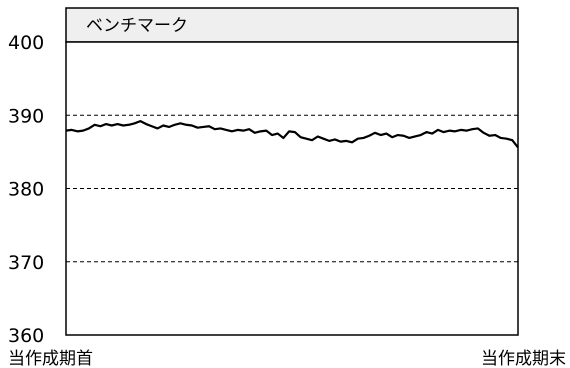 This screenshot has width=570, height=368. What do you see at coordinates (137, 26) in the screenshot?
I see `chart-title: ベンチマーク` at bounding box center [137, 26].